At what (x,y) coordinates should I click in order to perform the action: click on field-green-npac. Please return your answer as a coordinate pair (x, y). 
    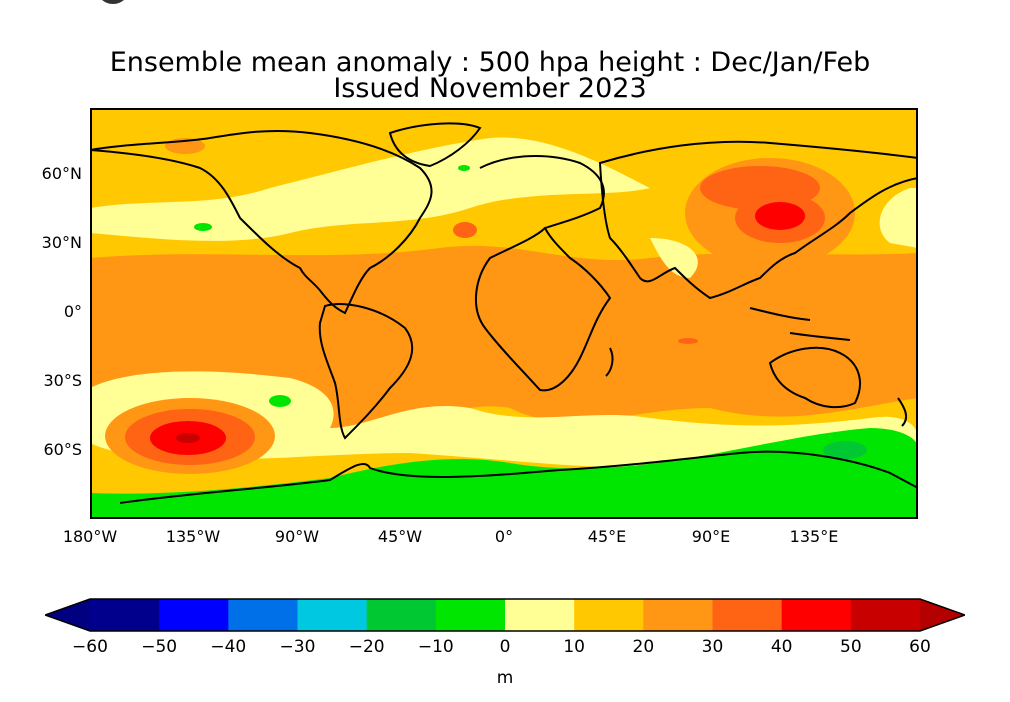
    Looking at the image, I should click on (203, 227).